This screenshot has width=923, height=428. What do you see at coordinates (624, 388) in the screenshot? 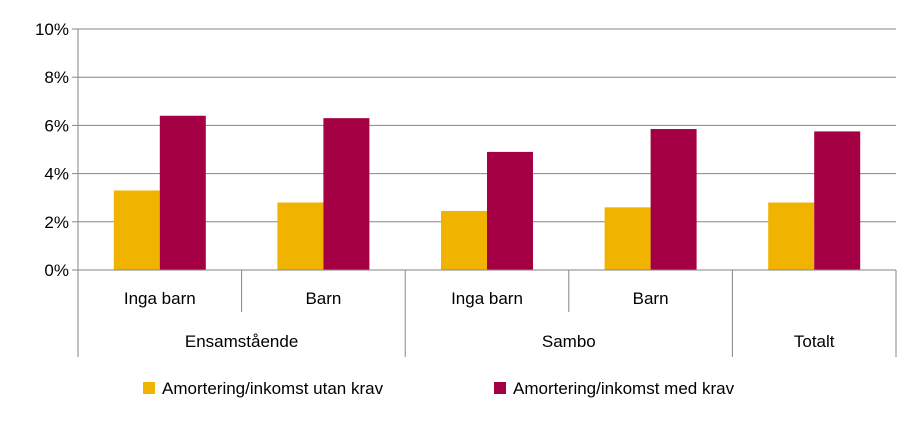
I see `legend-label-med-krav: Amortering/inkomst med krav` at bounding box center [624, 388].